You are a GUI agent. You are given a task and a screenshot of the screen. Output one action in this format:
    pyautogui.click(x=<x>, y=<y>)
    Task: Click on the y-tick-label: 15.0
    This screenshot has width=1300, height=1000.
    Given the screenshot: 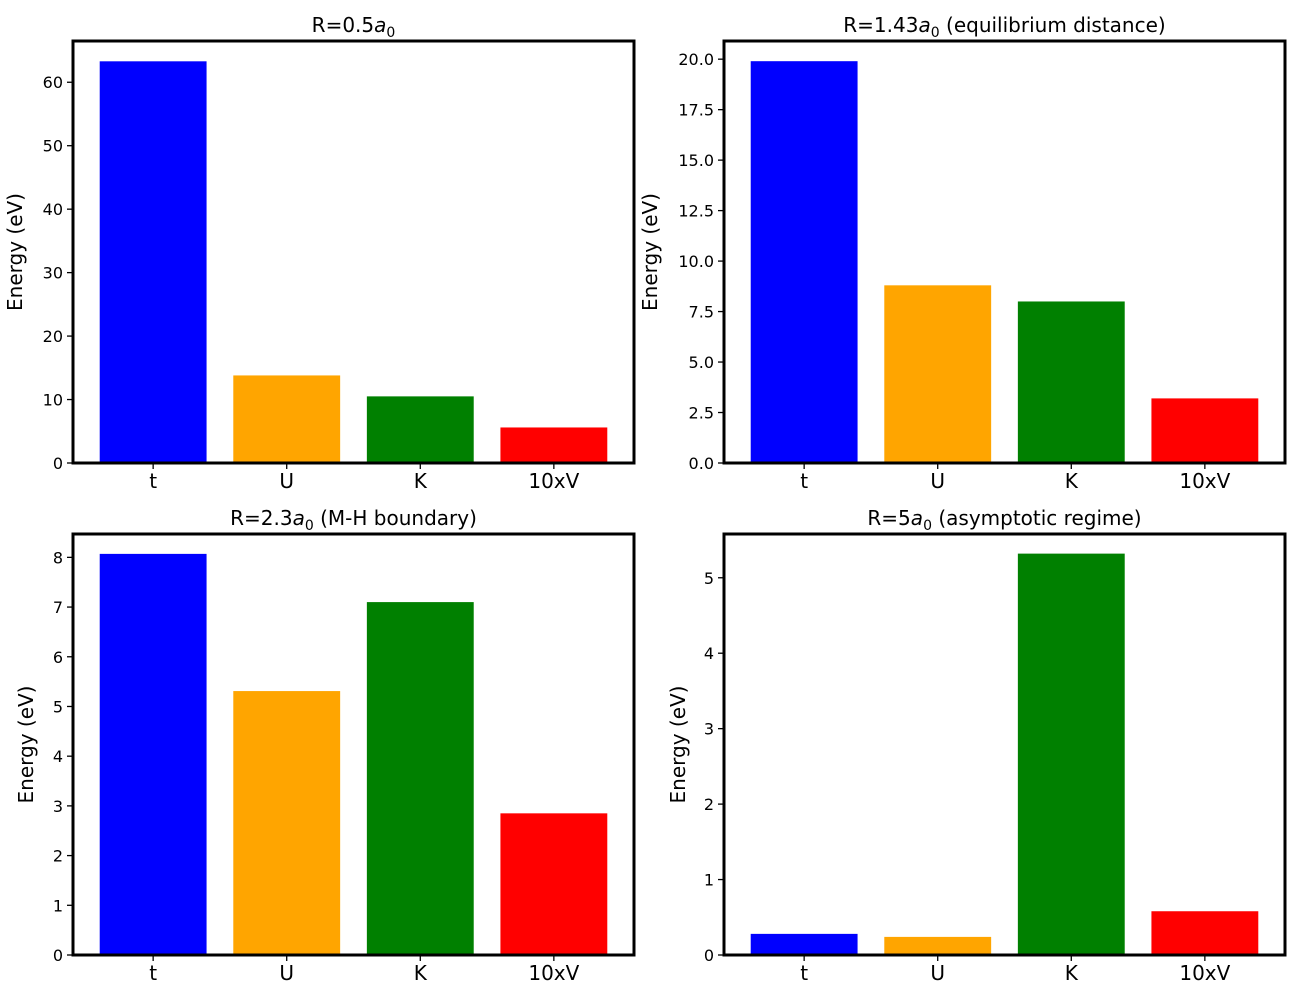 What is the action you would take?
    pyautogui.click(x=696, y=160)
    